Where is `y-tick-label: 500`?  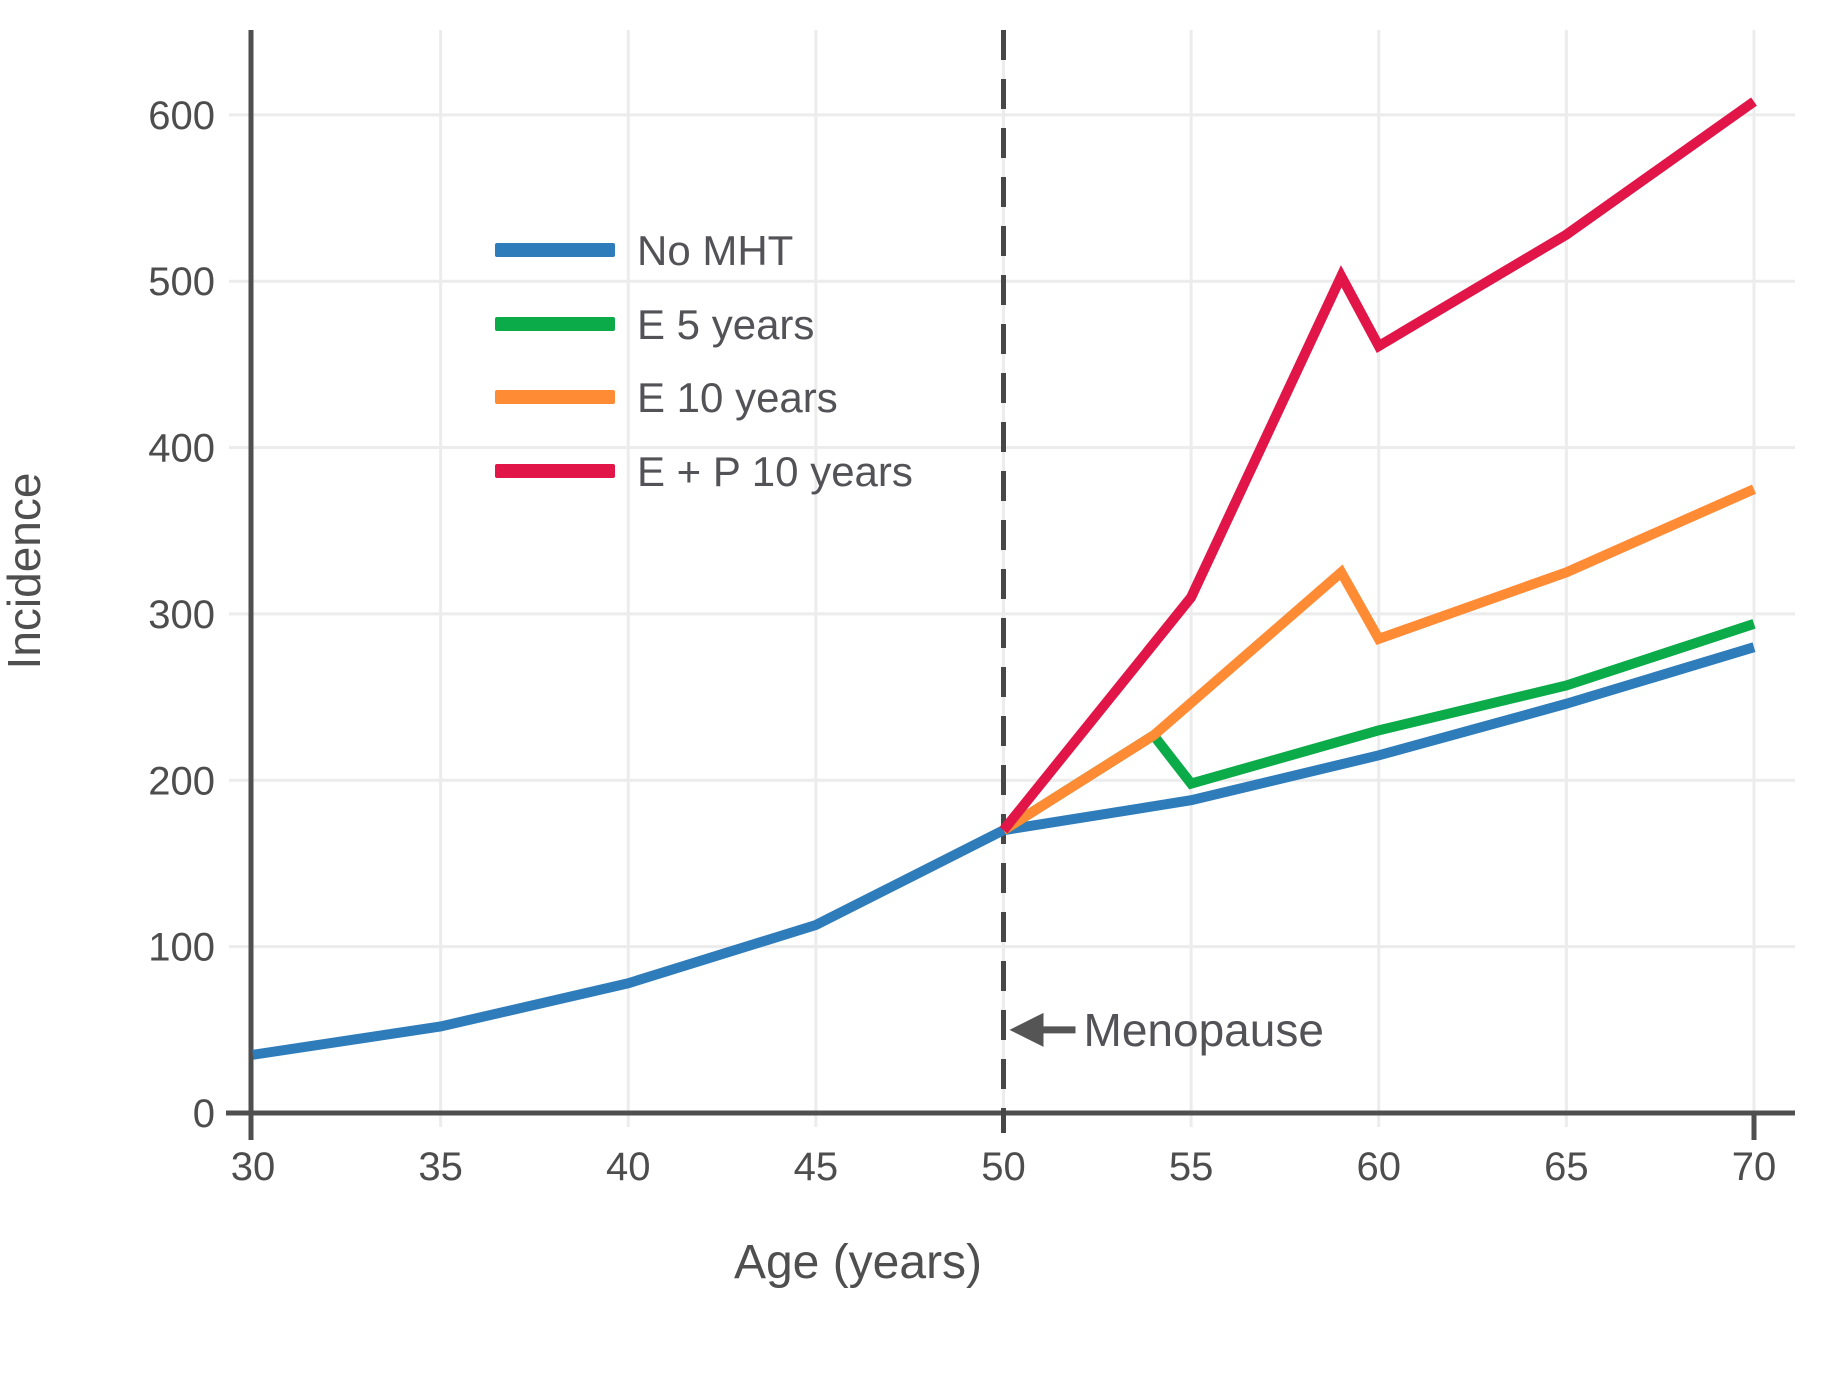
y-tick-label: 500 is located at coordinates (181, 282).